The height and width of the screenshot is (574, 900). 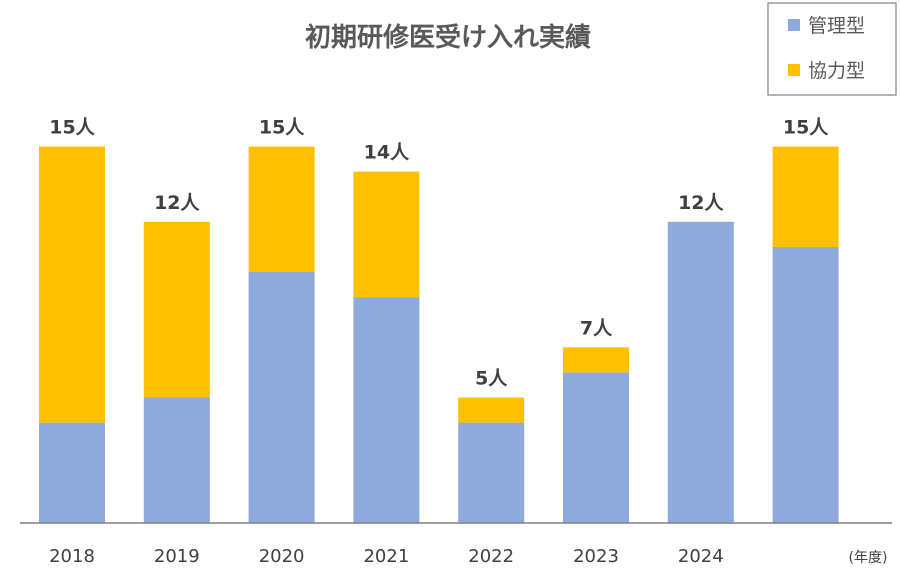 What do you see at coordinates (868, 558) in the screenshot?
I see `x-axis-unit: (年度)` at bounding box center [868, 558].